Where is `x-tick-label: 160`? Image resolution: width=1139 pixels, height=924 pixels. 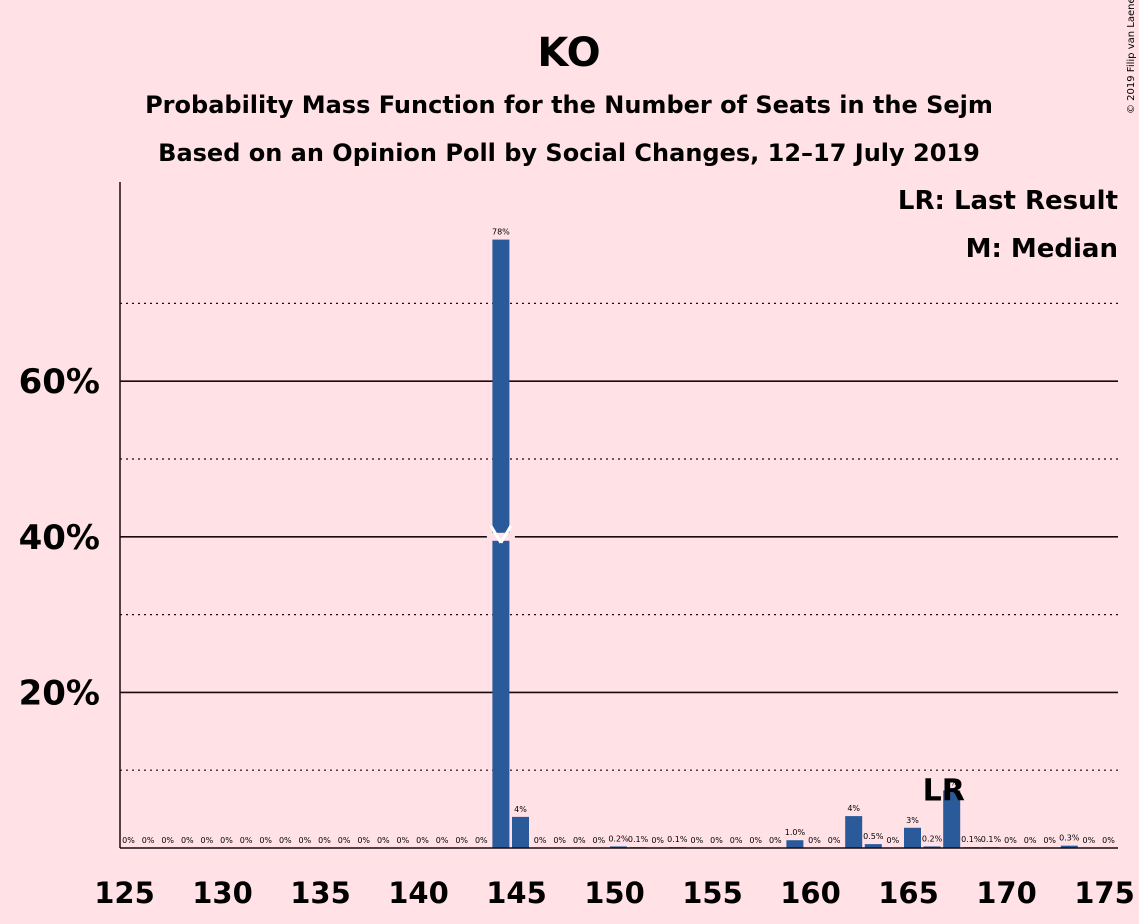
x-tick-label: 160 is located at coordinates (810, 893).